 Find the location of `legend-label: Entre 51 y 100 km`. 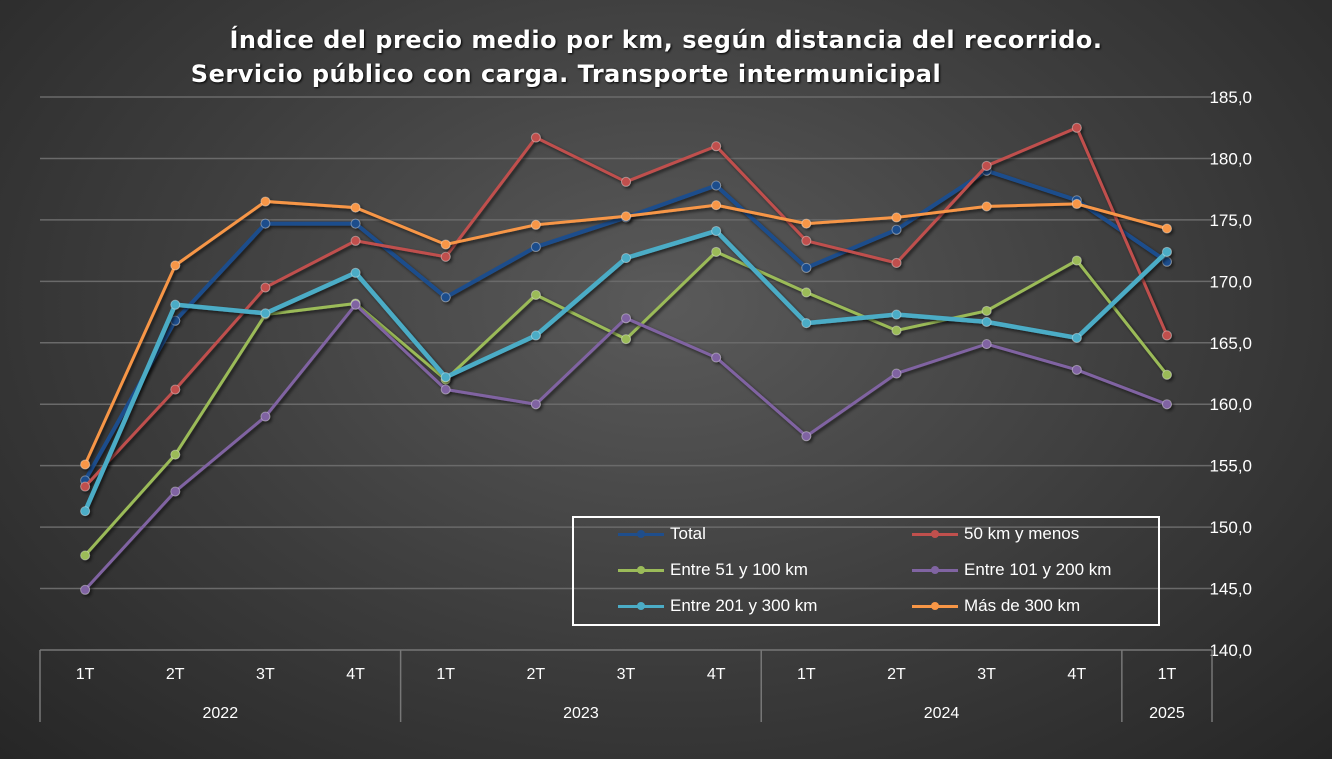

legend-label: Entre 51 y 100 km is located at coordinates (739, 569).